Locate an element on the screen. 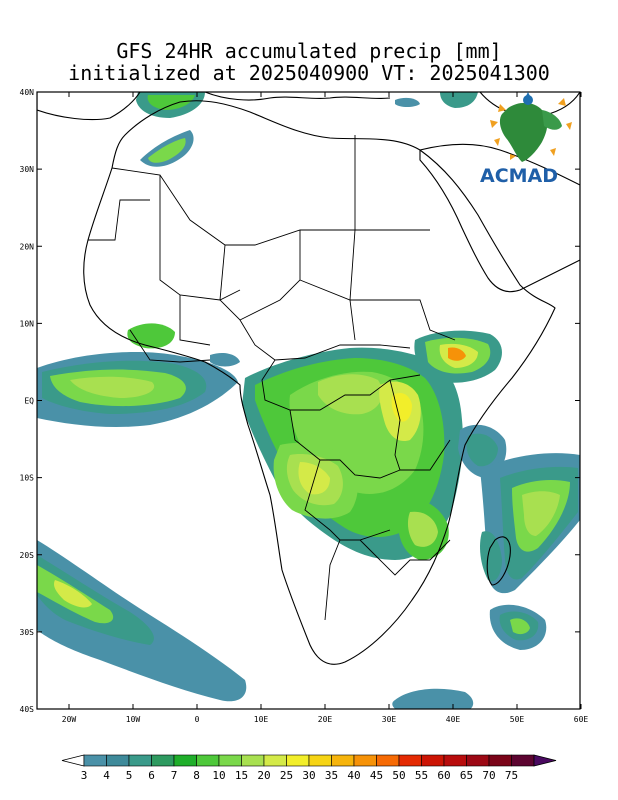 This screenshot has width=618, height=800. map-title-line-1: GFS 24HR accumulated precip [mm] is located at coordinates (309, 51).